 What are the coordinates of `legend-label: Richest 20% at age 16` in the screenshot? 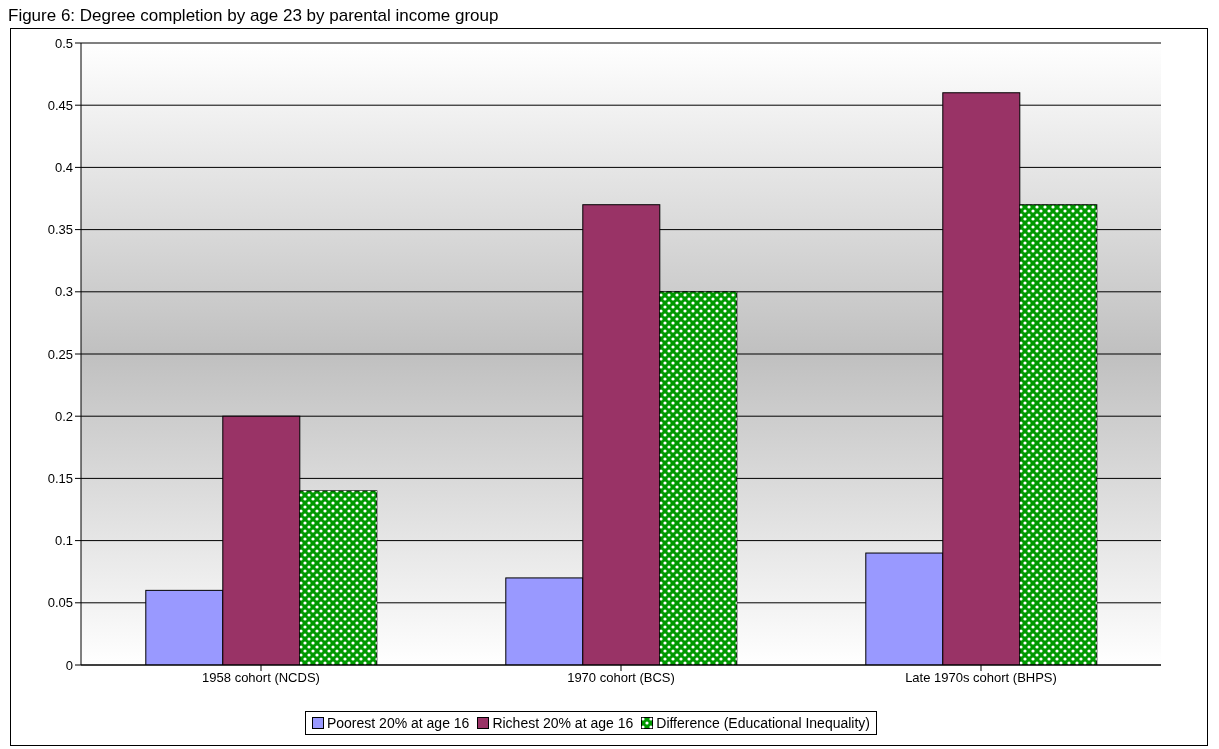 It's located at (563, 723).